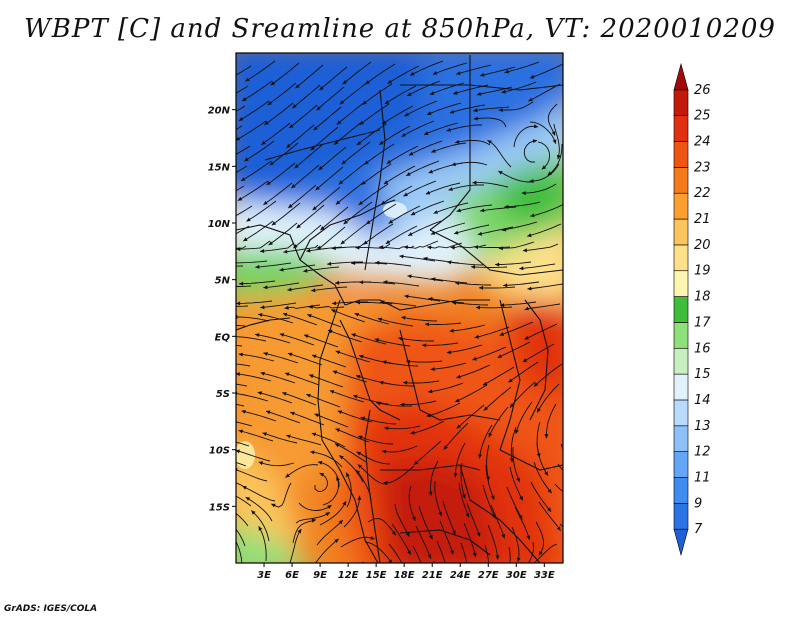 The width and height of the screenshot is (800, 618). Describe the element at coordinates (702, 426) in the screenshot. I see `colorbar-label: 13` at that location.